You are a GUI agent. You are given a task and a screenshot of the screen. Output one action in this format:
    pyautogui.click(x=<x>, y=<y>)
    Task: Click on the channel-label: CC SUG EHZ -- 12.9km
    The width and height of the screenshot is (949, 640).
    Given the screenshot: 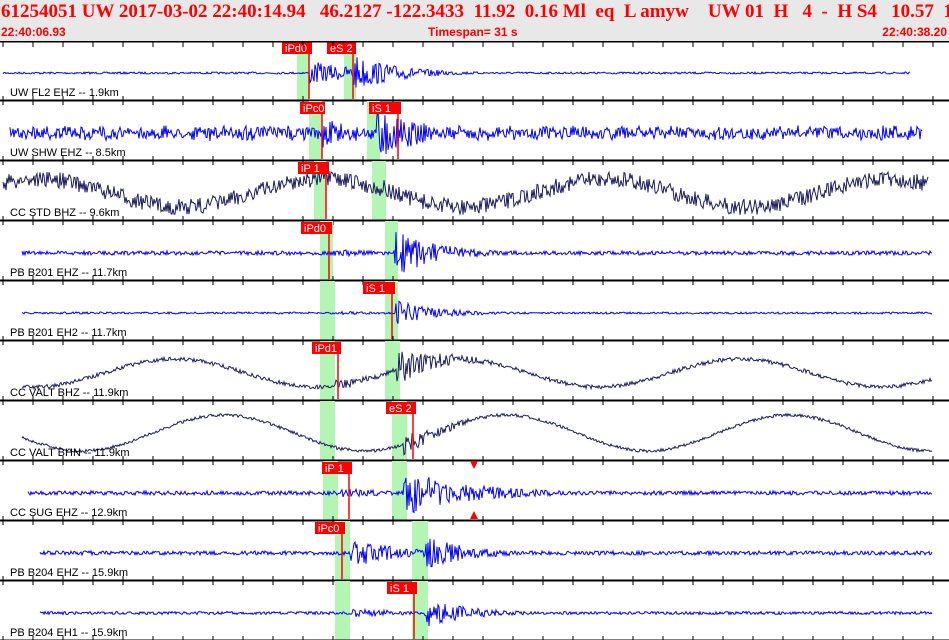 What is the action you would take?
    pyautogui.click(x=68, y=513)
    